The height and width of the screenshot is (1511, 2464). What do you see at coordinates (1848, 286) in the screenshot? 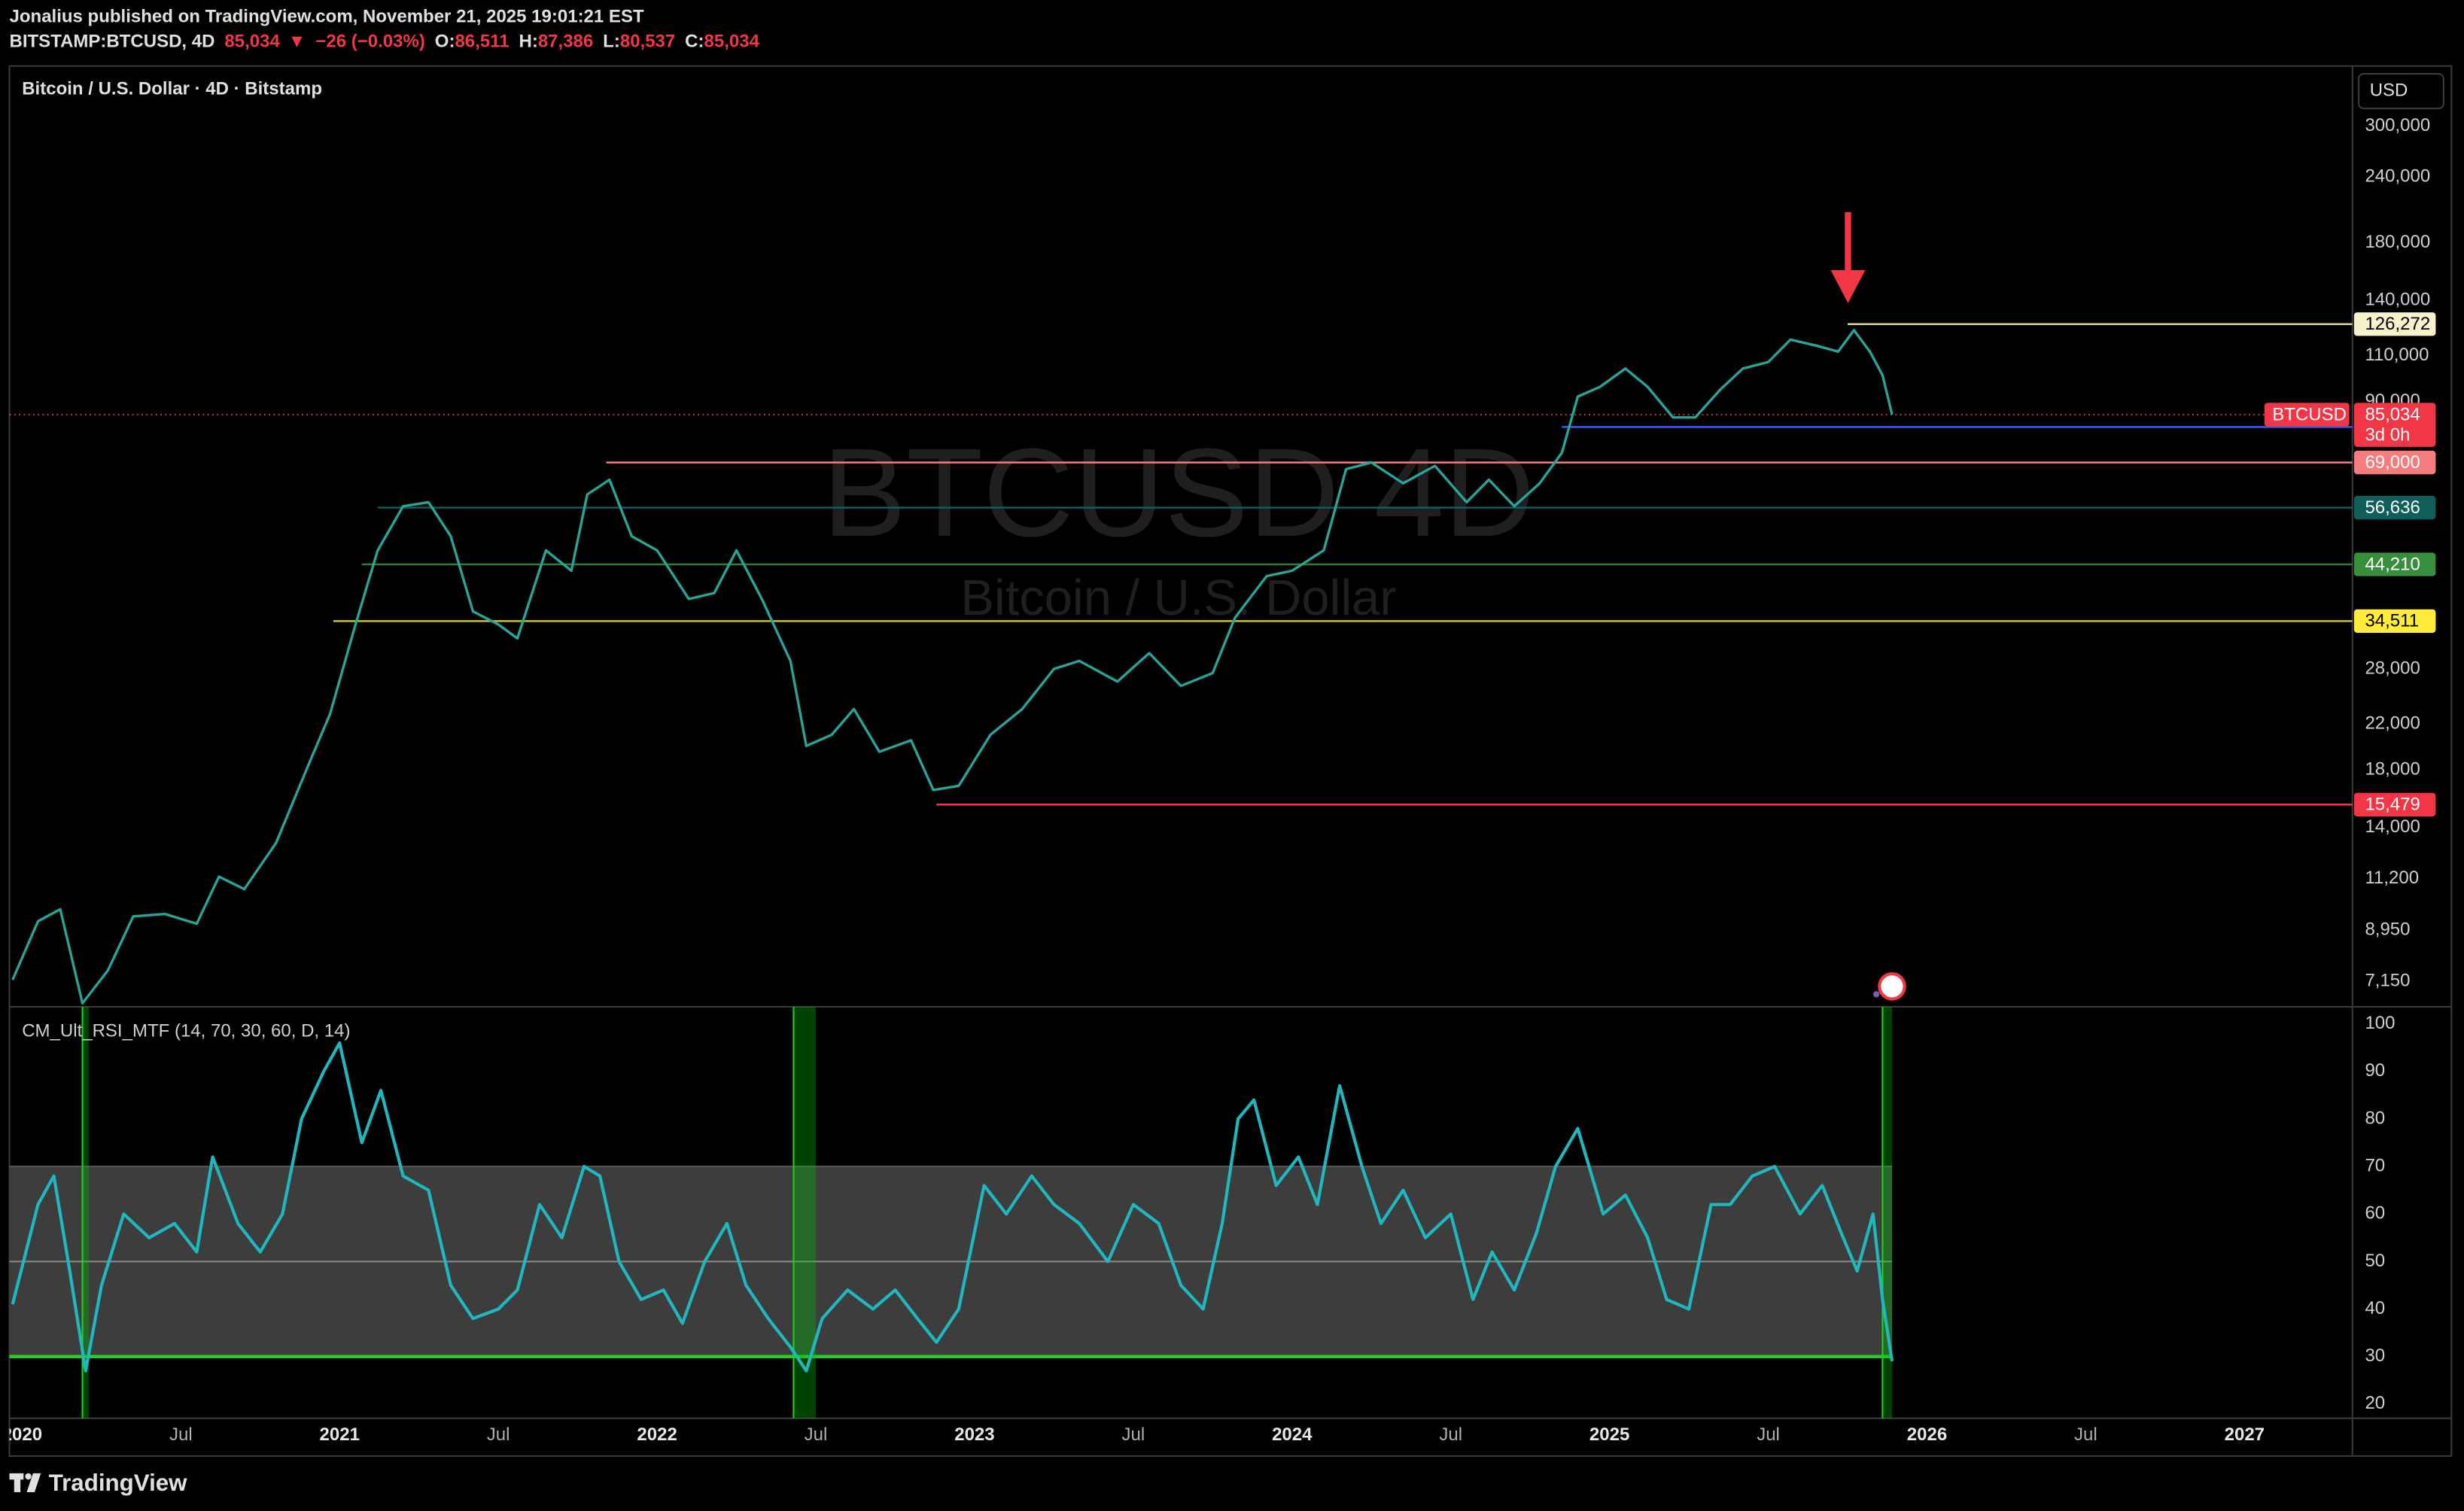
I see `arrow-head` at bounding box center [1848, 286].